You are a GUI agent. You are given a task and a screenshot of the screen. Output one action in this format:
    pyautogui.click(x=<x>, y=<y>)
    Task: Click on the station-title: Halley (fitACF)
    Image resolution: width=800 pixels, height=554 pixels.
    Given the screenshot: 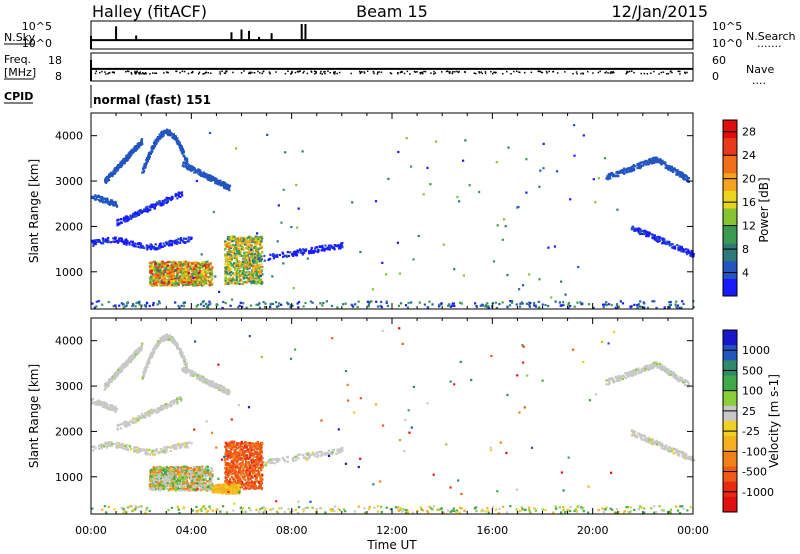 What is the action you would take?
    pyautogui.click(x=149, y=11)
    